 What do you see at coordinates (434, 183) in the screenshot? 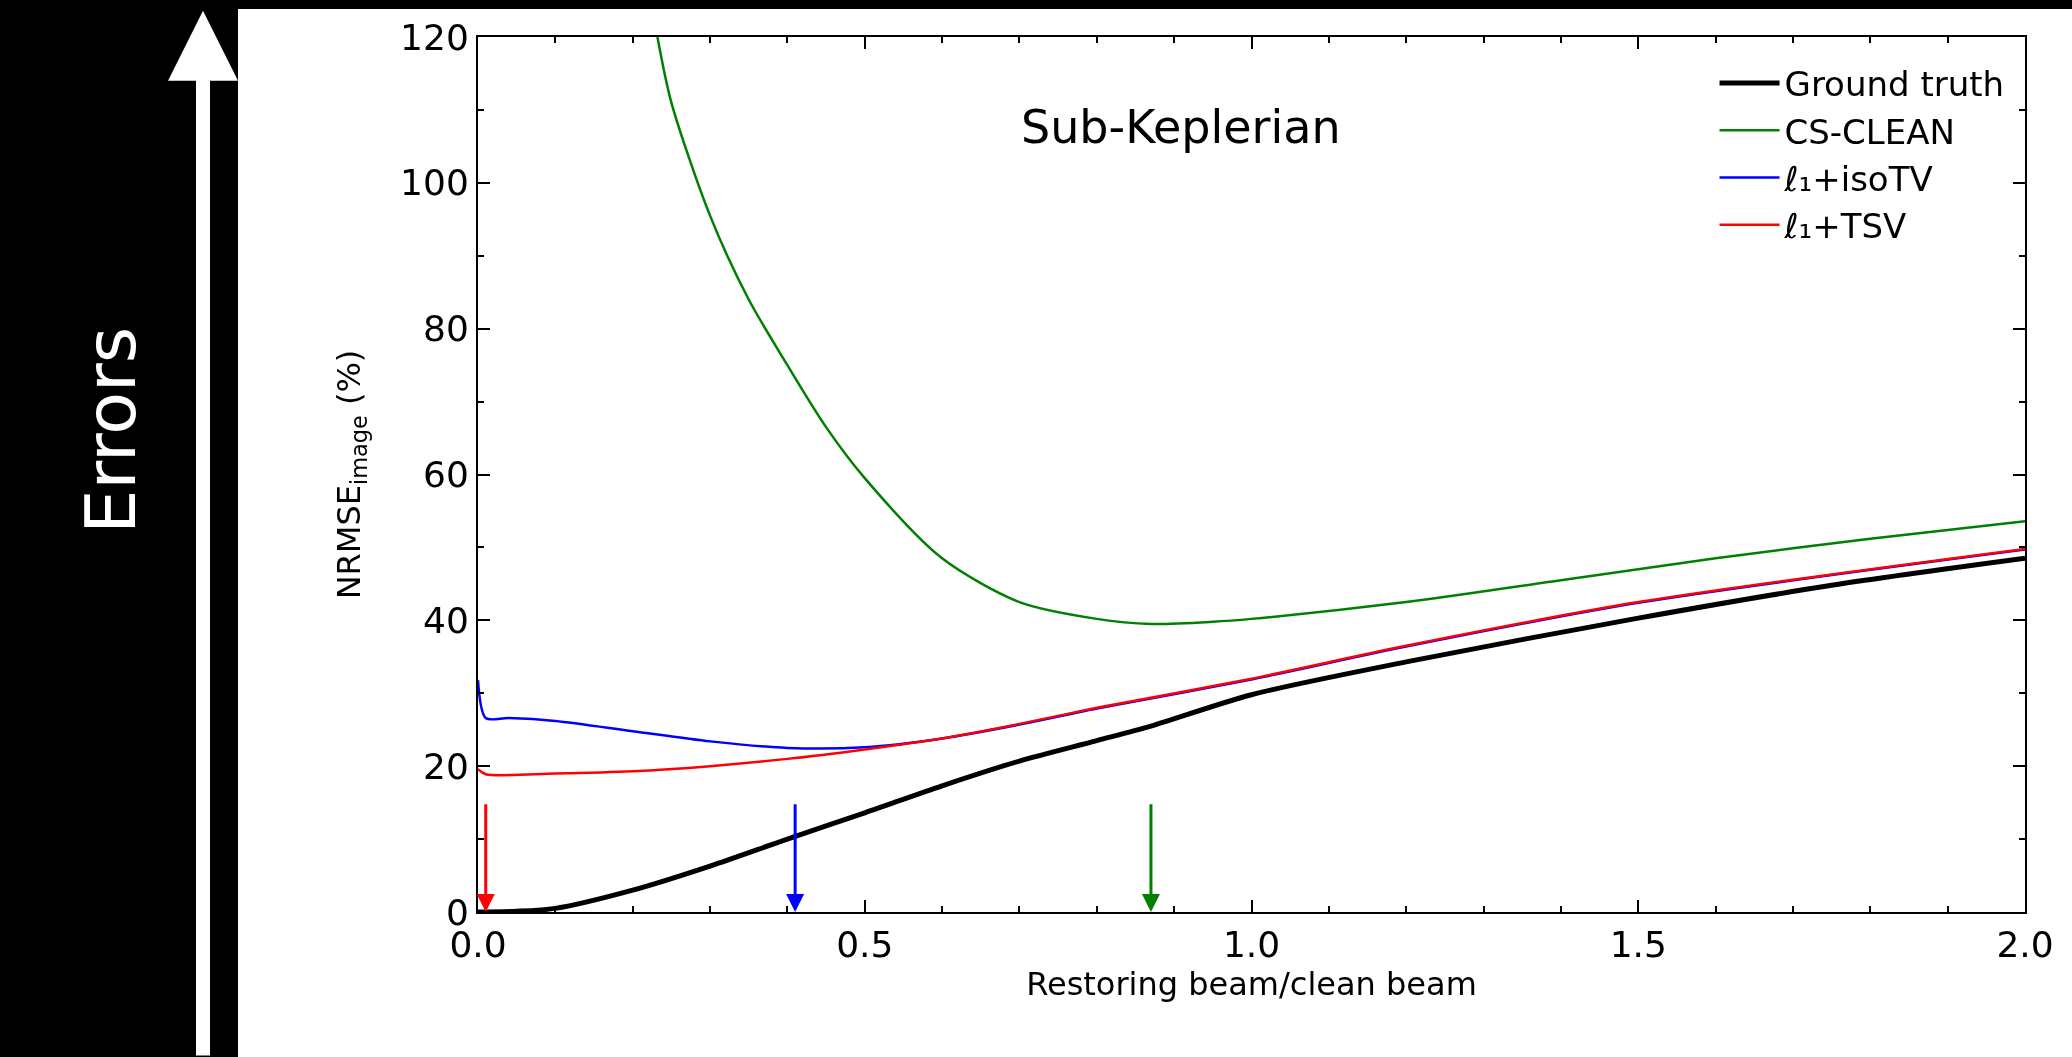
I see `y-tick-label: 100` at bounding box center [434, 183].